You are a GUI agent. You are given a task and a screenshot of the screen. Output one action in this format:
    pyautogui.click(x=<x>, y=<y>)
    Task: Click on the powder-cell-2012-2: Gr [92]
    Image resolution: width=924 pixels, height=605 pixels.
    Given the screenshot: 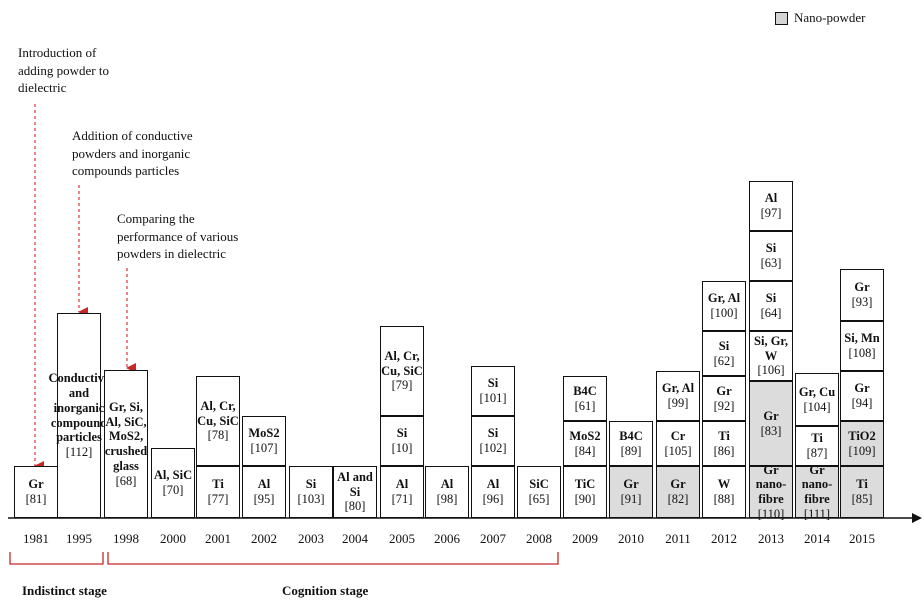 What is the action you would take?
    pyautogui.click(x=724, y=398)
    